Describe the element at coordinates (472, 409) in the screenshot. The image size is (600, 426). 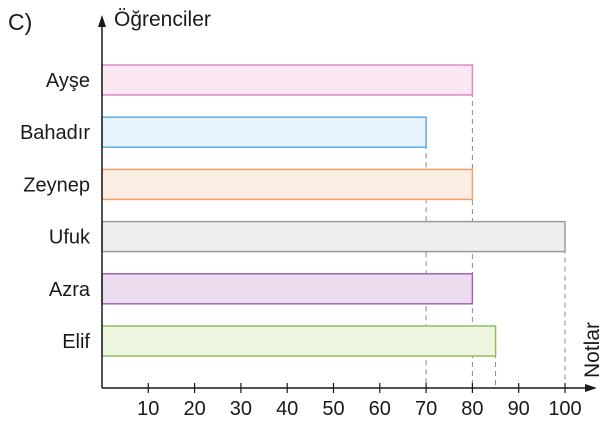
I see `x-tick-label: 80` at that location.